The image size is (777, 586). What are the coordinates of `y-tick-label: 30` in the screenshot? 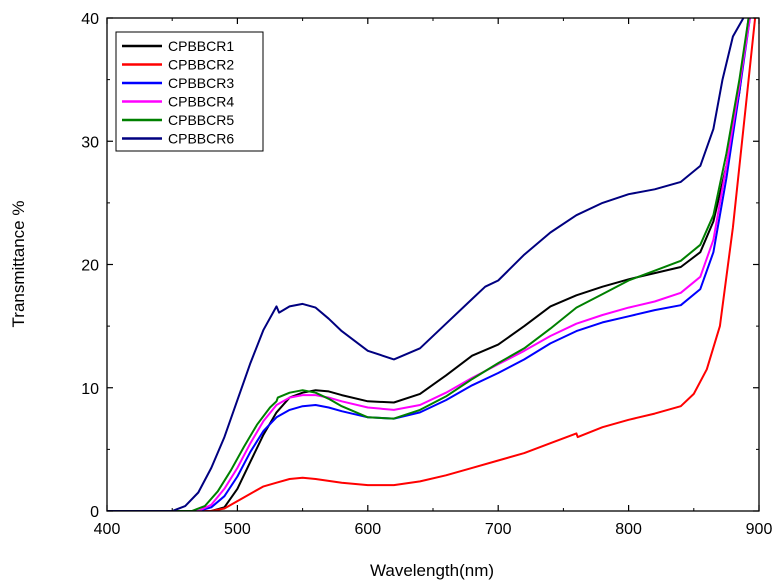 It's located at (90, 142).